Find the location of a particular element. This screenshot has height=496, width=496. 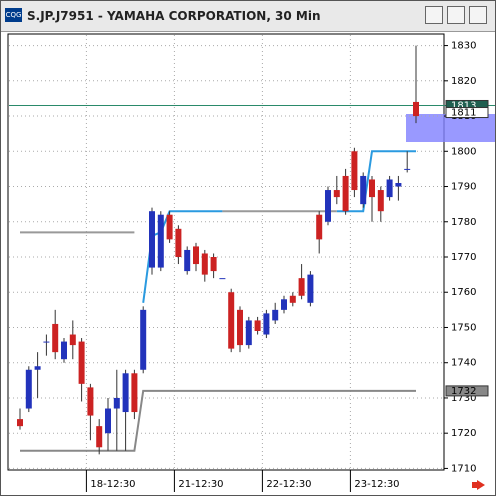

scroll-arrow-tail is located at coordinates (475, 485).